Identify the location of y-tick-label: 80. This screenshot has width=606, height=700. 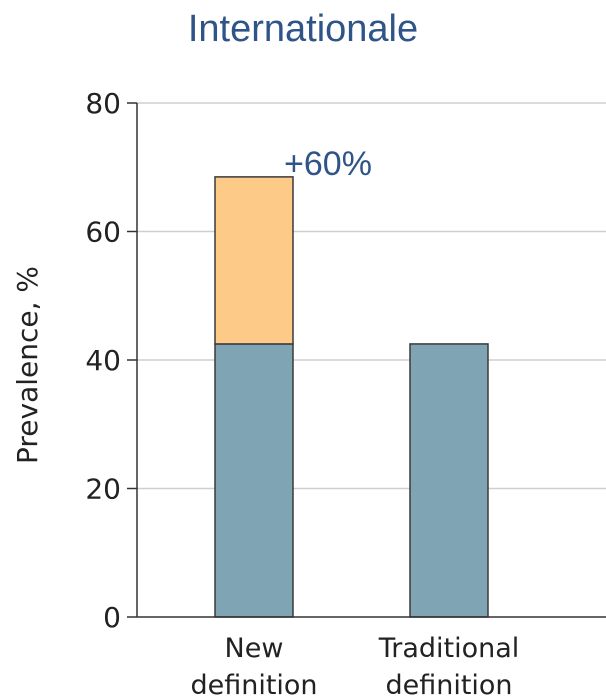
(103, 103).